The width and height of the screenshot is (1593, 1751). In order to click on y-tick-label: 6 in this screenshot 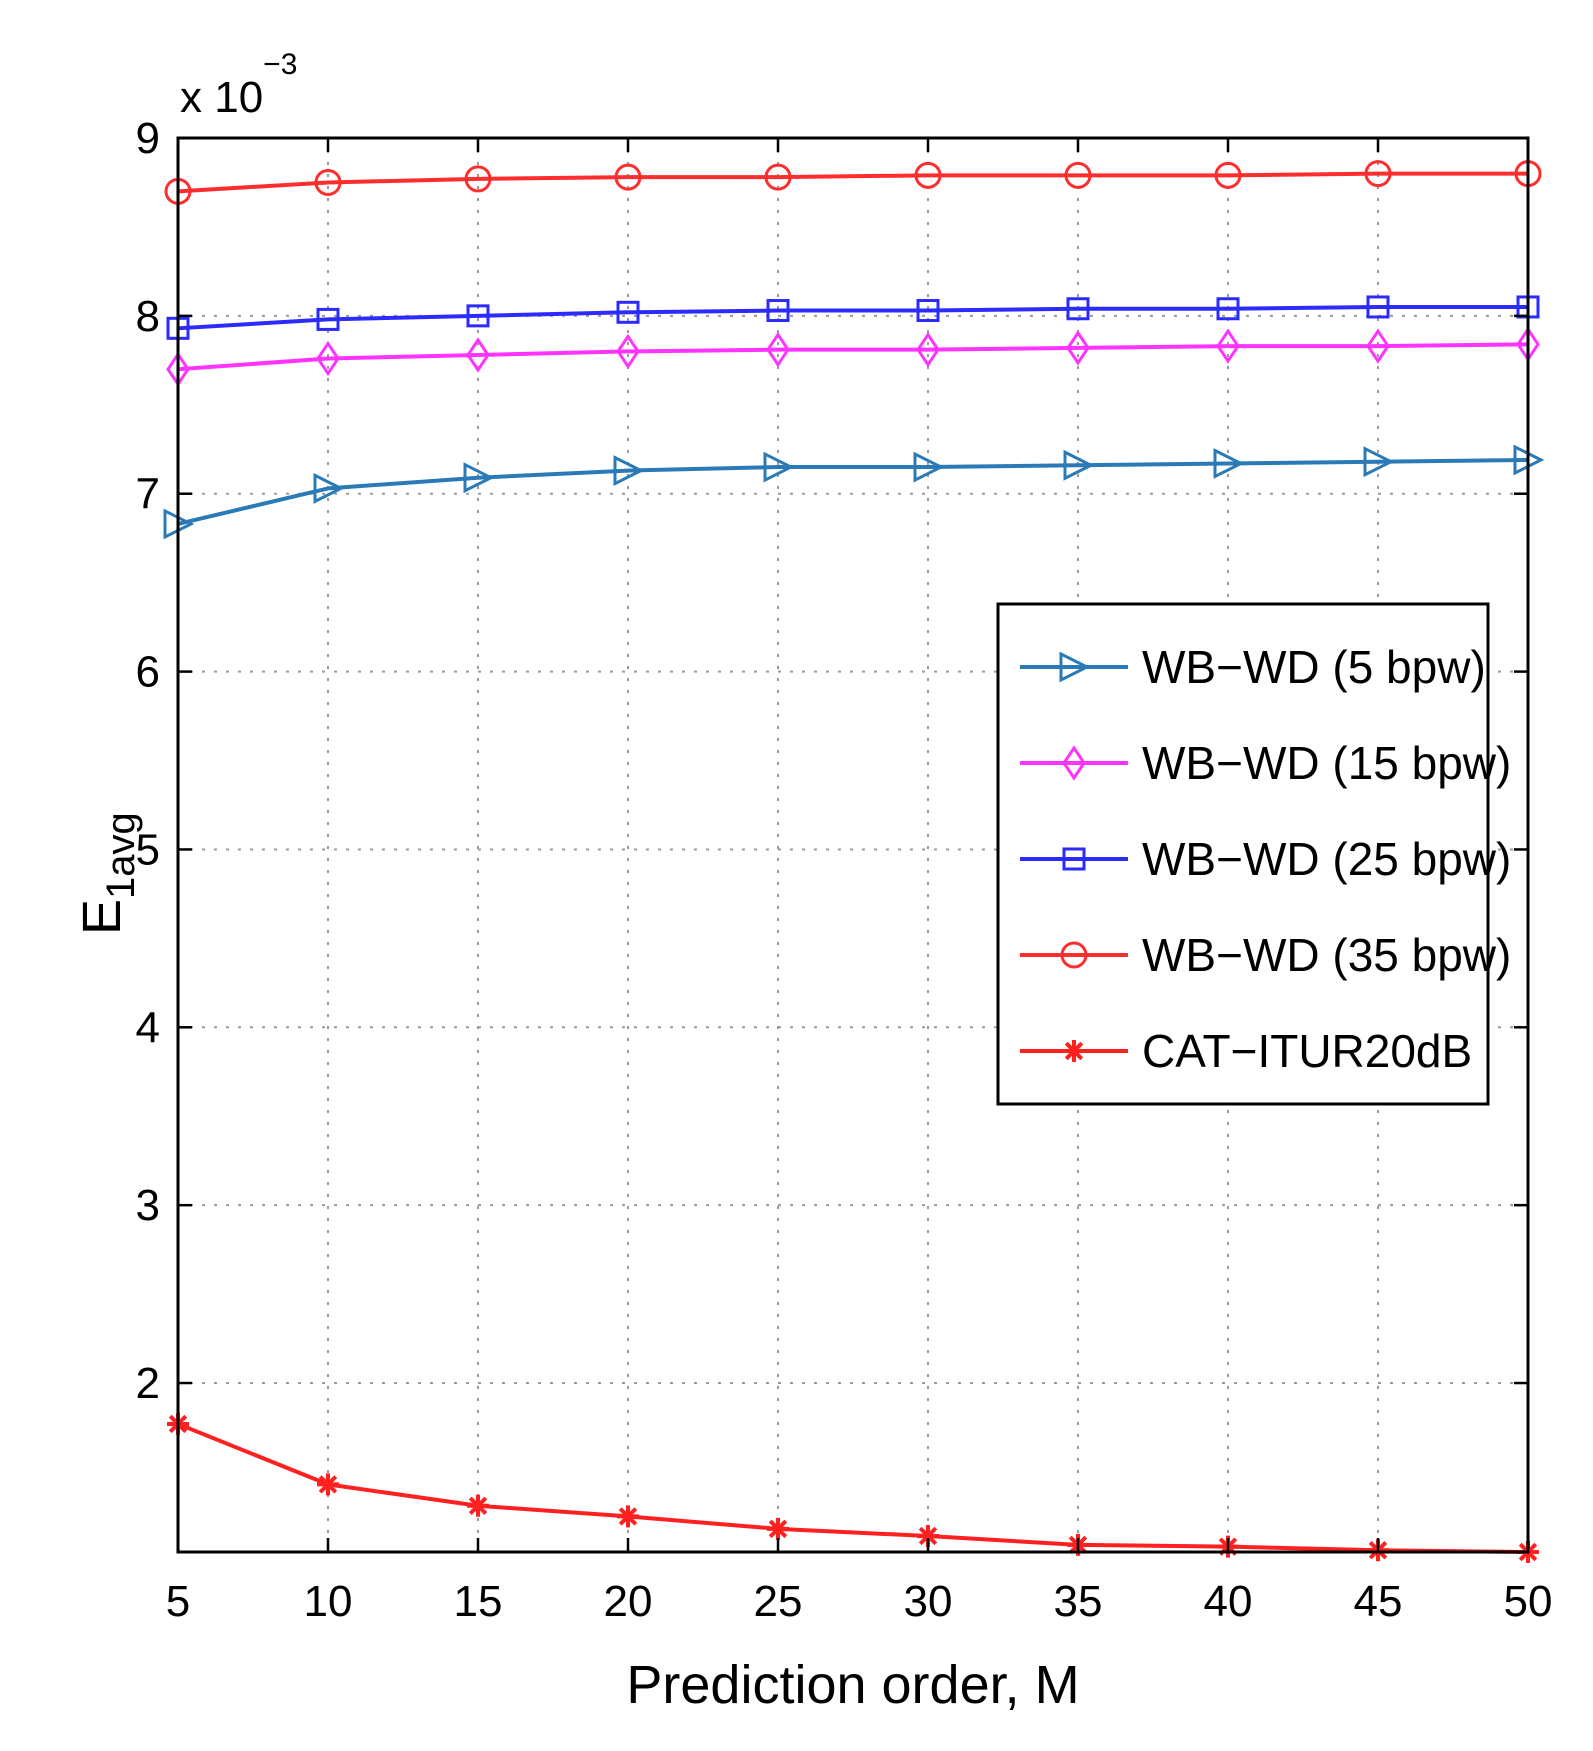, I will do `click(148, 672)`.